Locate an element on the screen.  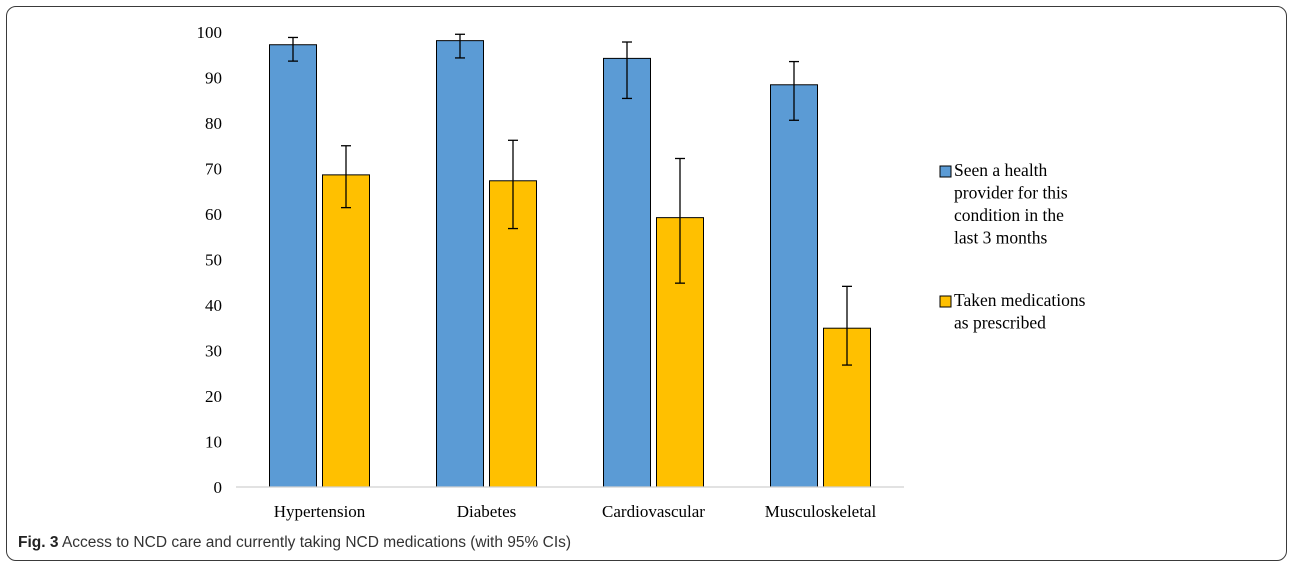
x-tick-label: Diabetes is located at coordinates (486, 511).